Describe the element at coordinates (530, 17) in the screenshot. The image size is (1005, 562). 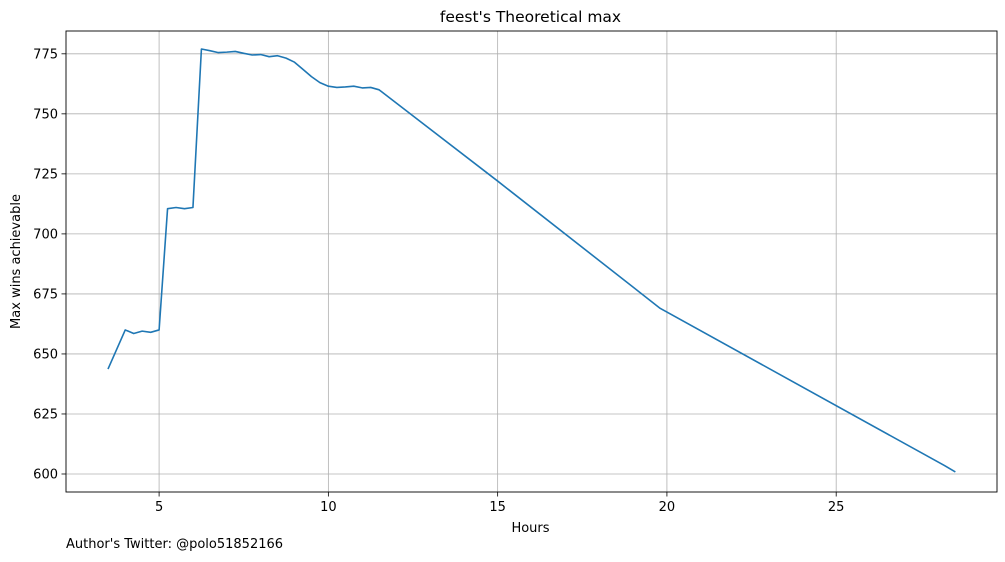
I see `chart-title: feest's Theoretical max` at that location.